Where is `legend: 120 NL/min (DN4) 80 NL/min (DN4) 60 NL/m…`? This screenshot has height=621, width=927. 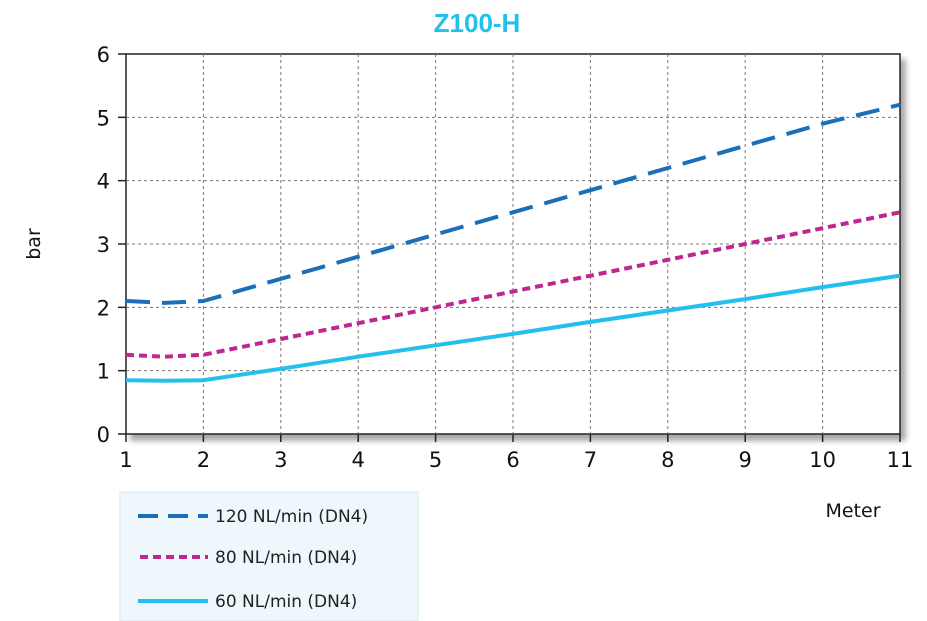
legend: 120 NL/min (DN4) 80 NL/min (DN4) 60 NL/m… is located at coordinates (269, 556).